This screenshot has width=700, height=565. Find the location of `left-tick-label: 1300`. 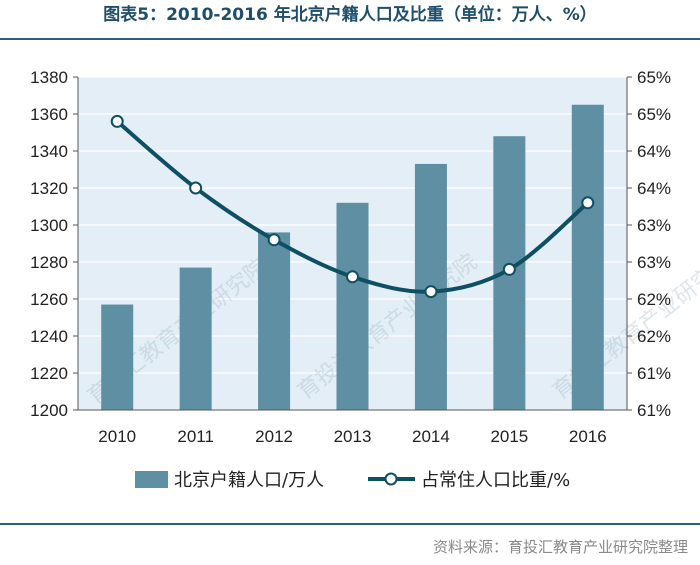

left-tick-label: 1300 is located at coordinates (49, 225).